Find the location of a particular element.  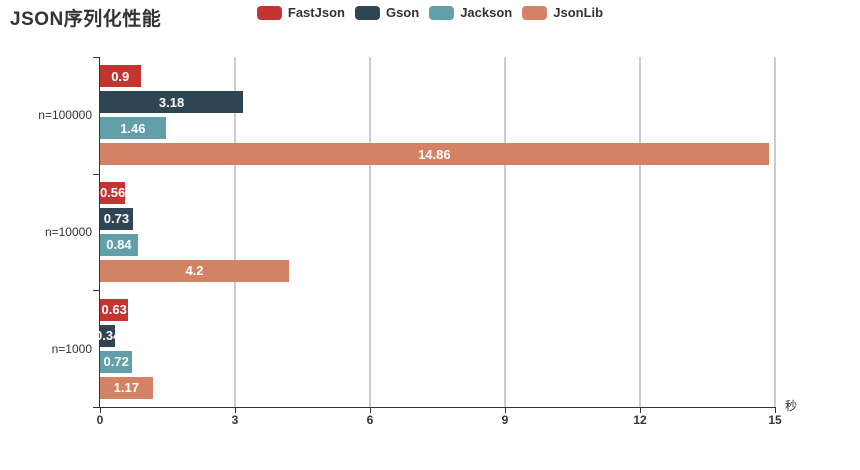

bar-value-label: 0.63 is located at coordinates (114, 310).